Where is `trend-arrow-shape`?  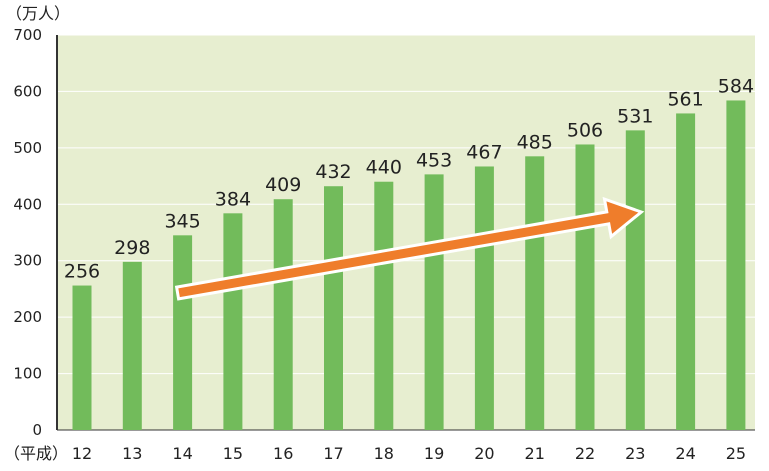 trend-arrow-shape is located at coordinates (409, 248).